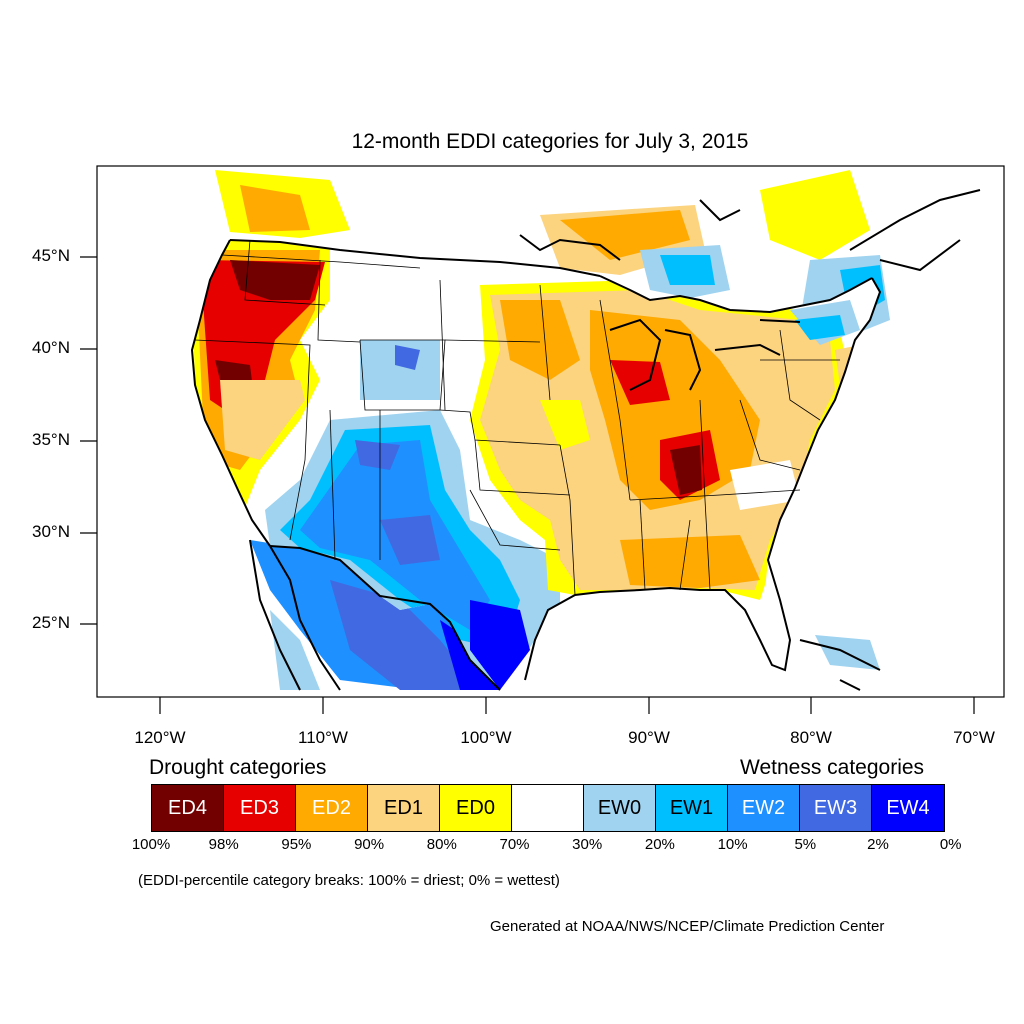  Describe the element at coordinates (587, 844) in the screenshot. I see `percentile-break-label: 30%` at that location.